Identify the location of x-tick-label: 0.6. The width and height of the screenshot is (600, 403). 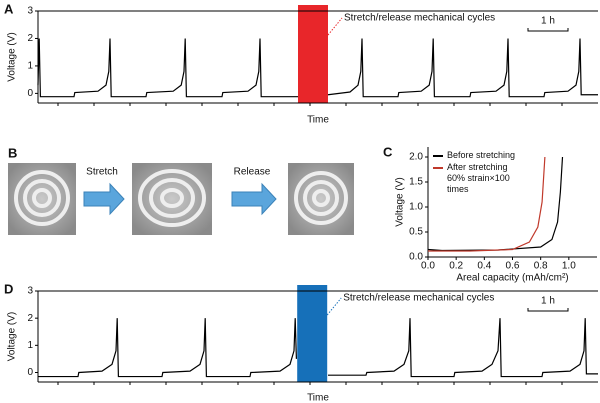
(513, 266).